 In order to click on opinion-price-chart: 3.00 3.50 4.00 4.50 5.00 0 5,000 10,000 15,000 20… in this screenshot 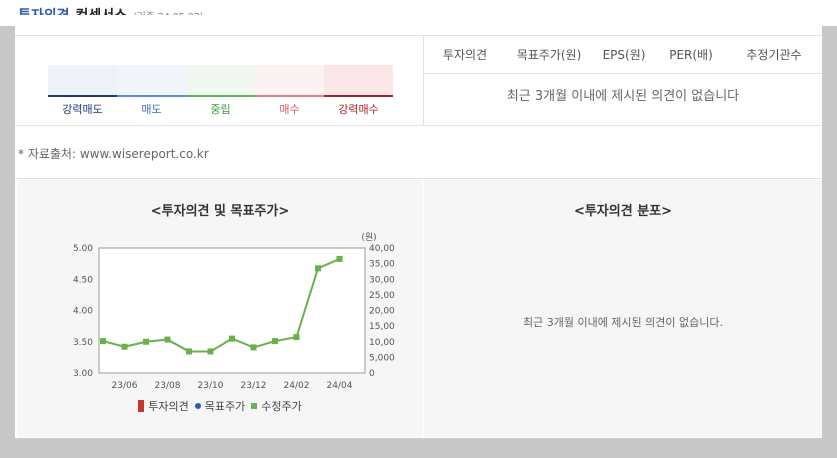, I will do `click(234, 311)`.